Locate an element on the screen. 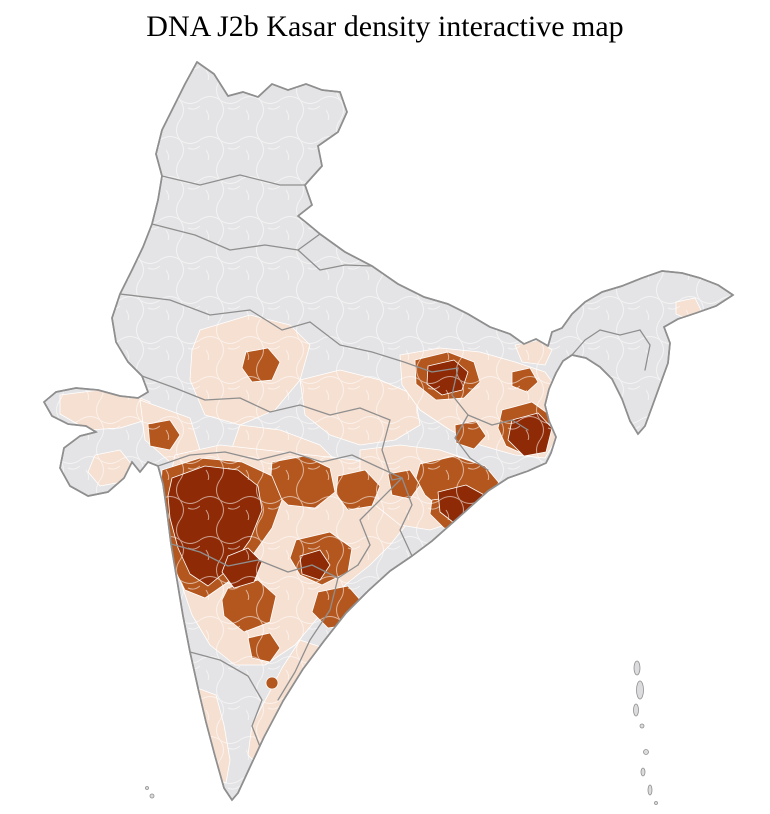 This screenshot has width=770, height=814. andaman-nicobar-islands is located at coordinates (645, 732).